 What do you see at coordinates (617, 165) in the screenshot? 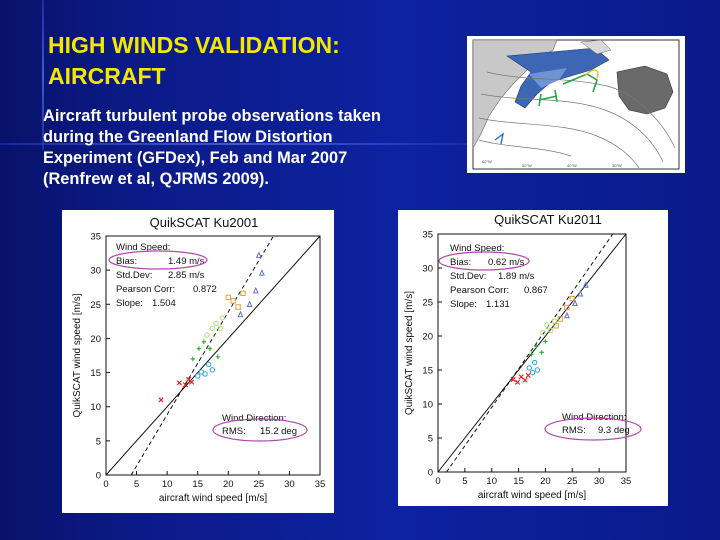
I see `svg-text: 30°W` at bounding box center [617, 165].